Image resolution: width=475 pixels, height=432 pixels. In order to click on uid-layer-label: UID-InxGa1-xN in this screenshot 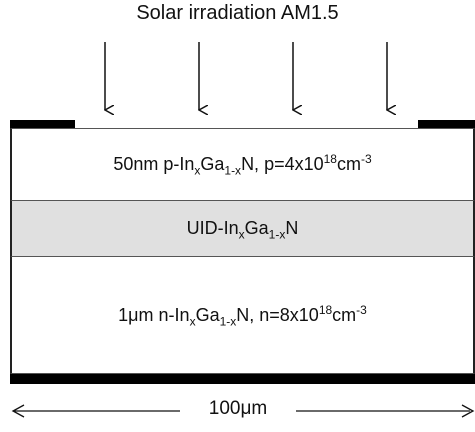, I will do `click(242, 230)`.